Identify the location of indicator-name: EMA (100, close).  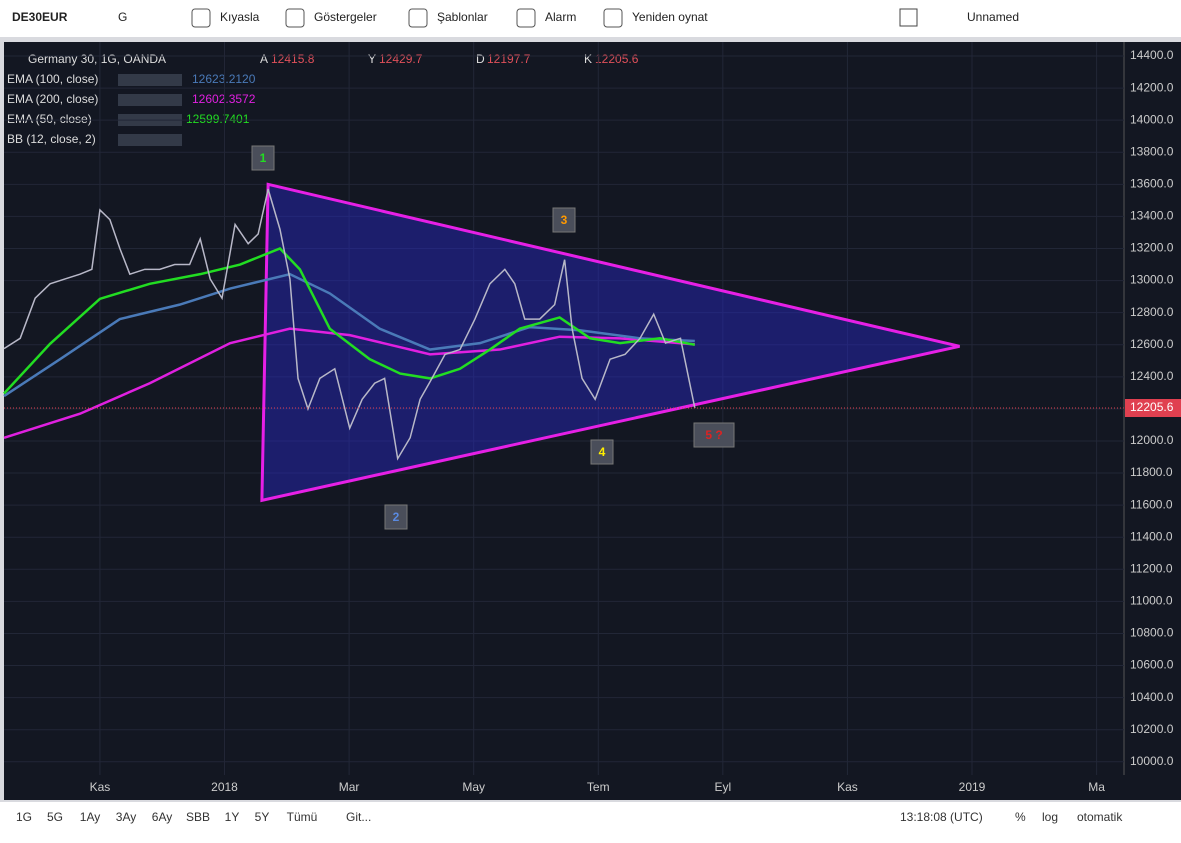
(52, 79).